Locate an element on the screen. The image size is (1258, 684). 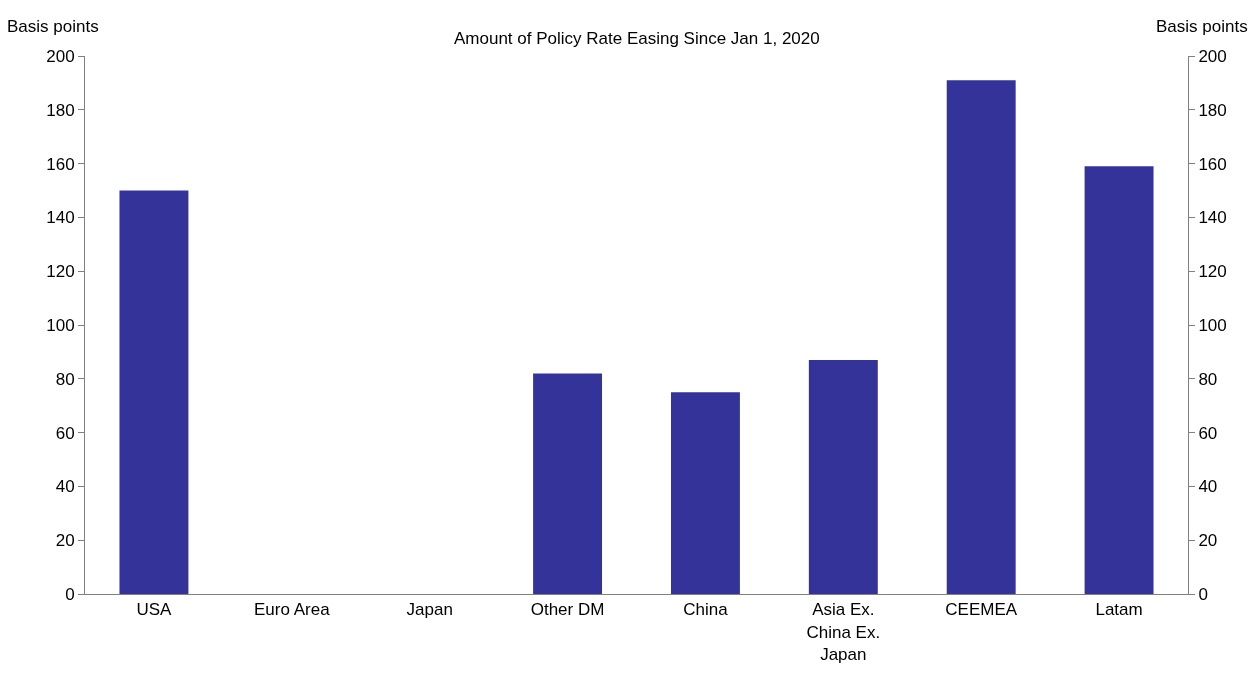
y2-tick-label: 40 is located at coordinates (1208, 487).